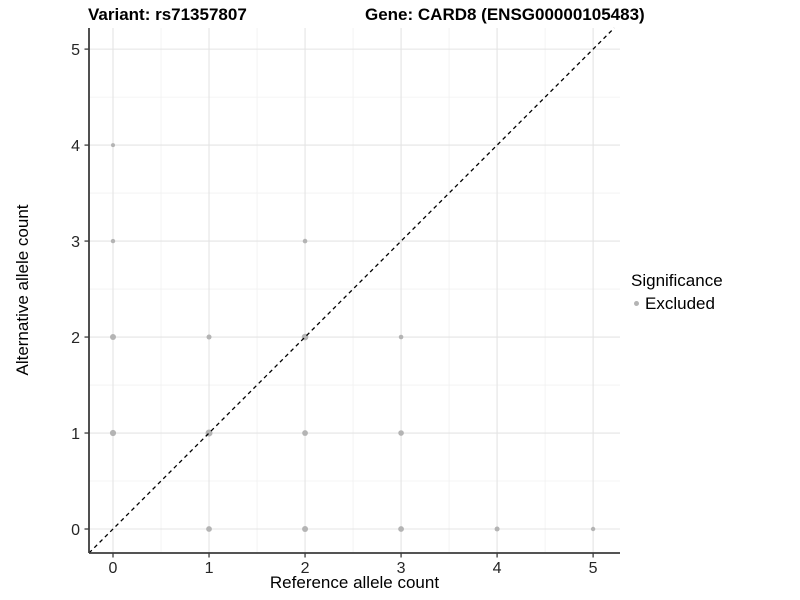 The width and height of the screenshot is (800, 600). What do you see at coordinates (677, 280) in the screenshot?
I see `legend-title: Significance` at bounding box center [677, 280].